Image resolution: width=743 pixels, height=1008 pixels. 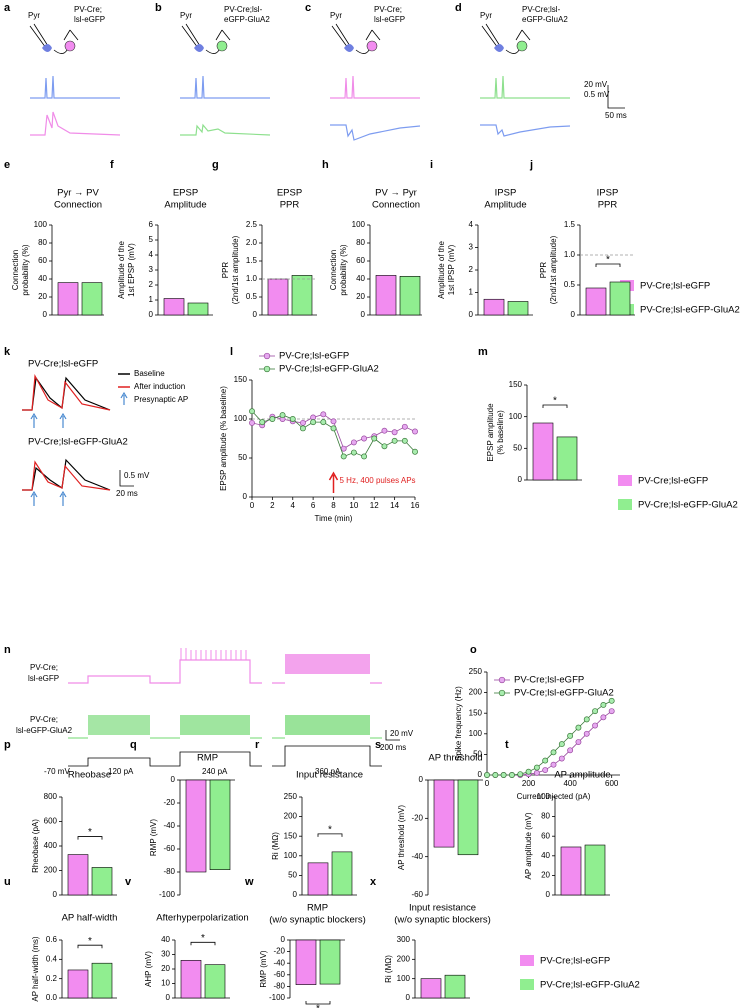 What do you see at coordinates (291, 796) in the screenshot?
I see `y-tick-label: 250` at bounding box center [291, 796].